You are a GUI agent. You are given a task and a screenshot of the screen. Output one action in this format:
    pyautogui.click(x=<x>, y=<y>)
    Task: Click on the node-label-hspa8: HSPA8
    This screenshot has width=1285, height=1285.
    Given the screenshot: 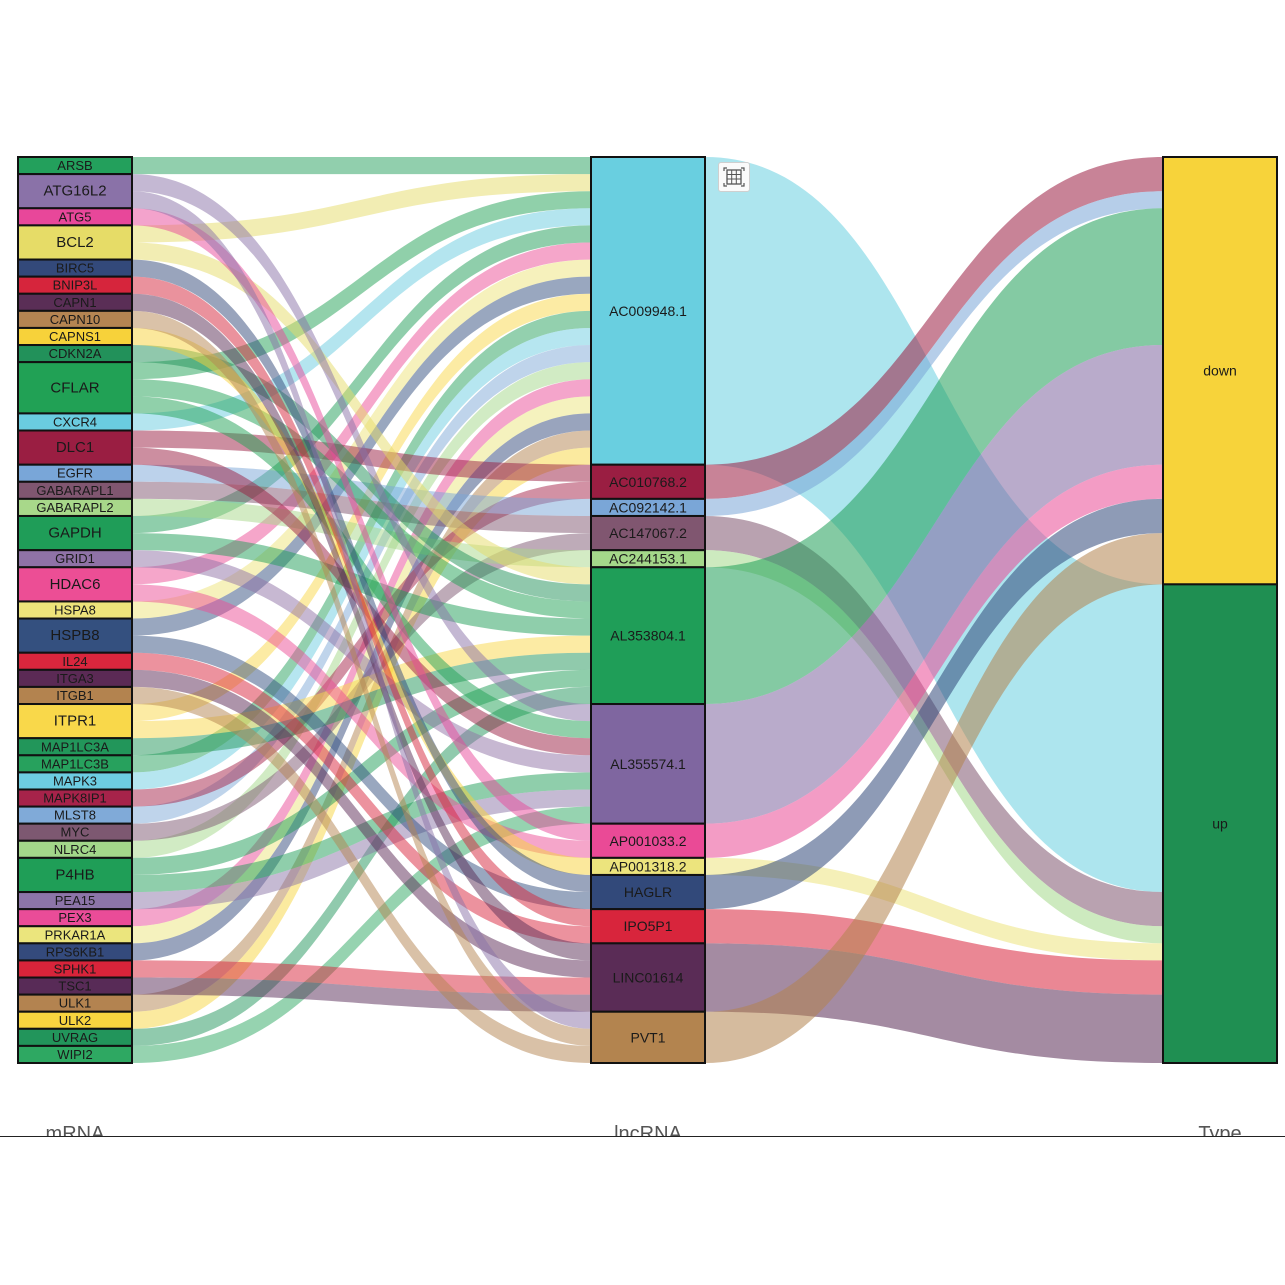 What is the action you would take?
    pyautogui.click(x=75, y=610)
    